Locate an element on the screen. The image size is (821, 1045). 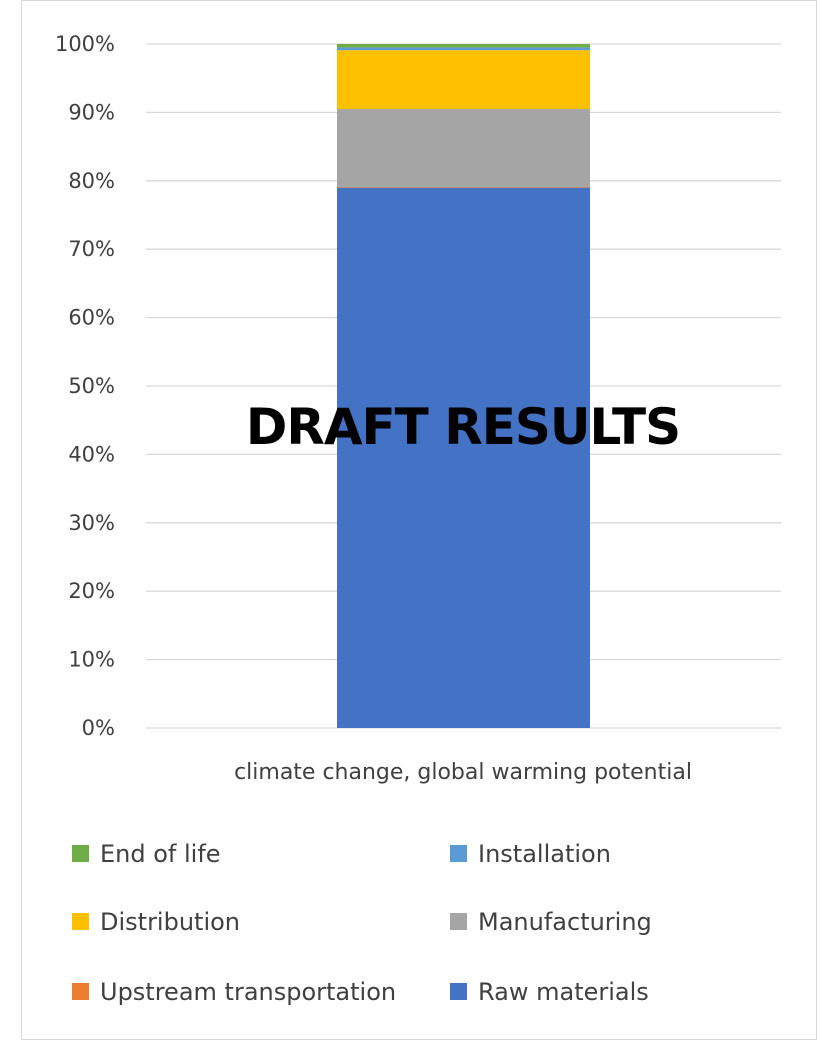
category-label: climate change, global warming potential is located at coordinates (463, 772).